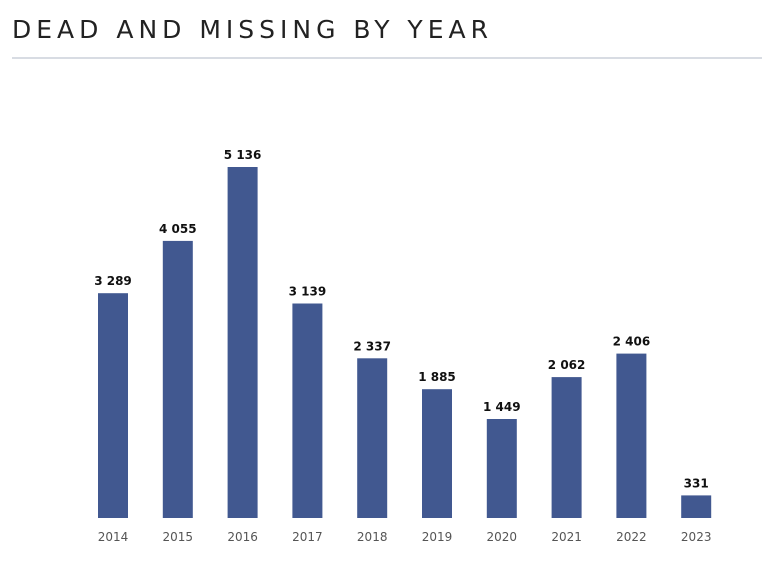 The image size is (767, 576). Describe the element at coordinates (242, 537) in the screenshot. I see `x-tick-label-2016: 2016` at that location.